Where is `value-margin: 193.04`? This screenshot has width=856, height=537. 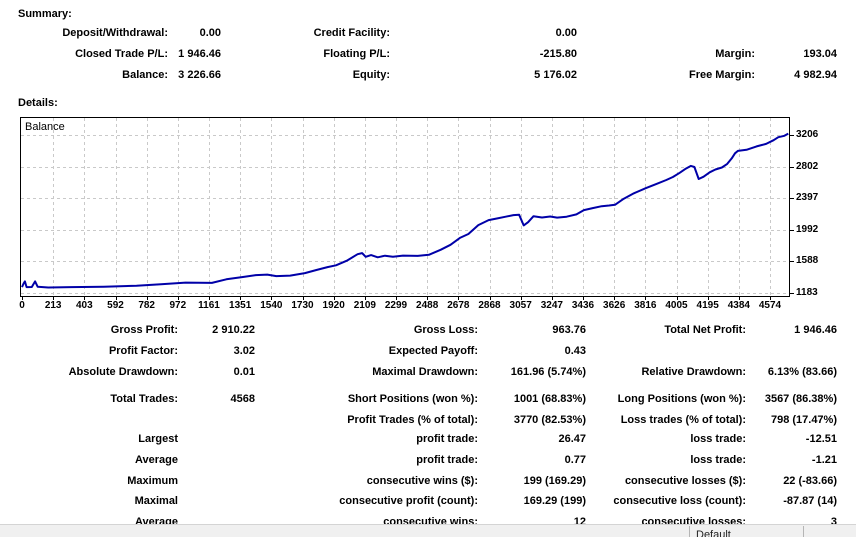
value-margin: 193.04 is located at coordinates (820, 54).